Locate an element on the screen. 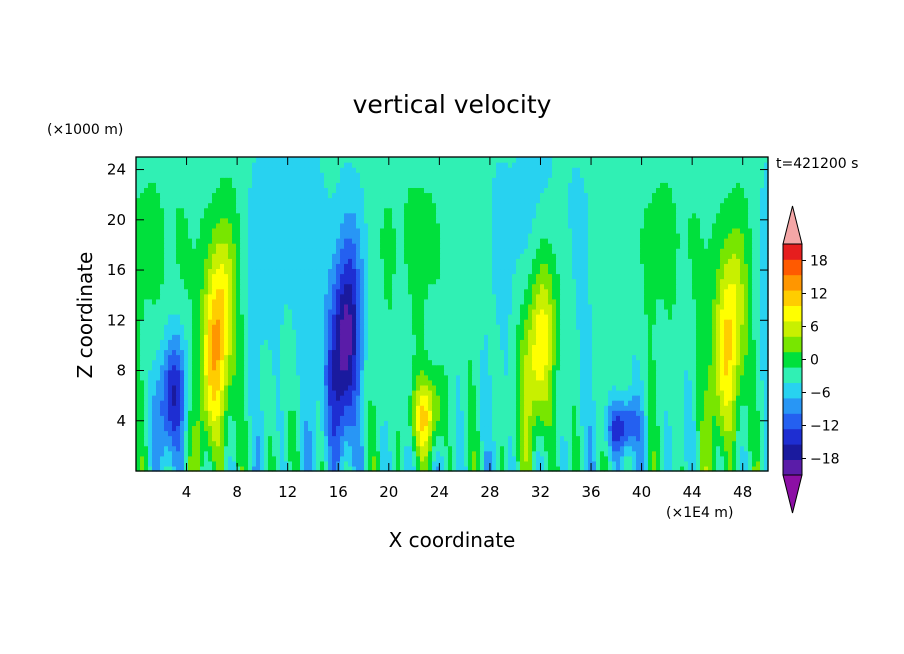 The height and width of the screenshot is (654, 904). chart-title: vertical velocity is located at coordinates (452, 104).